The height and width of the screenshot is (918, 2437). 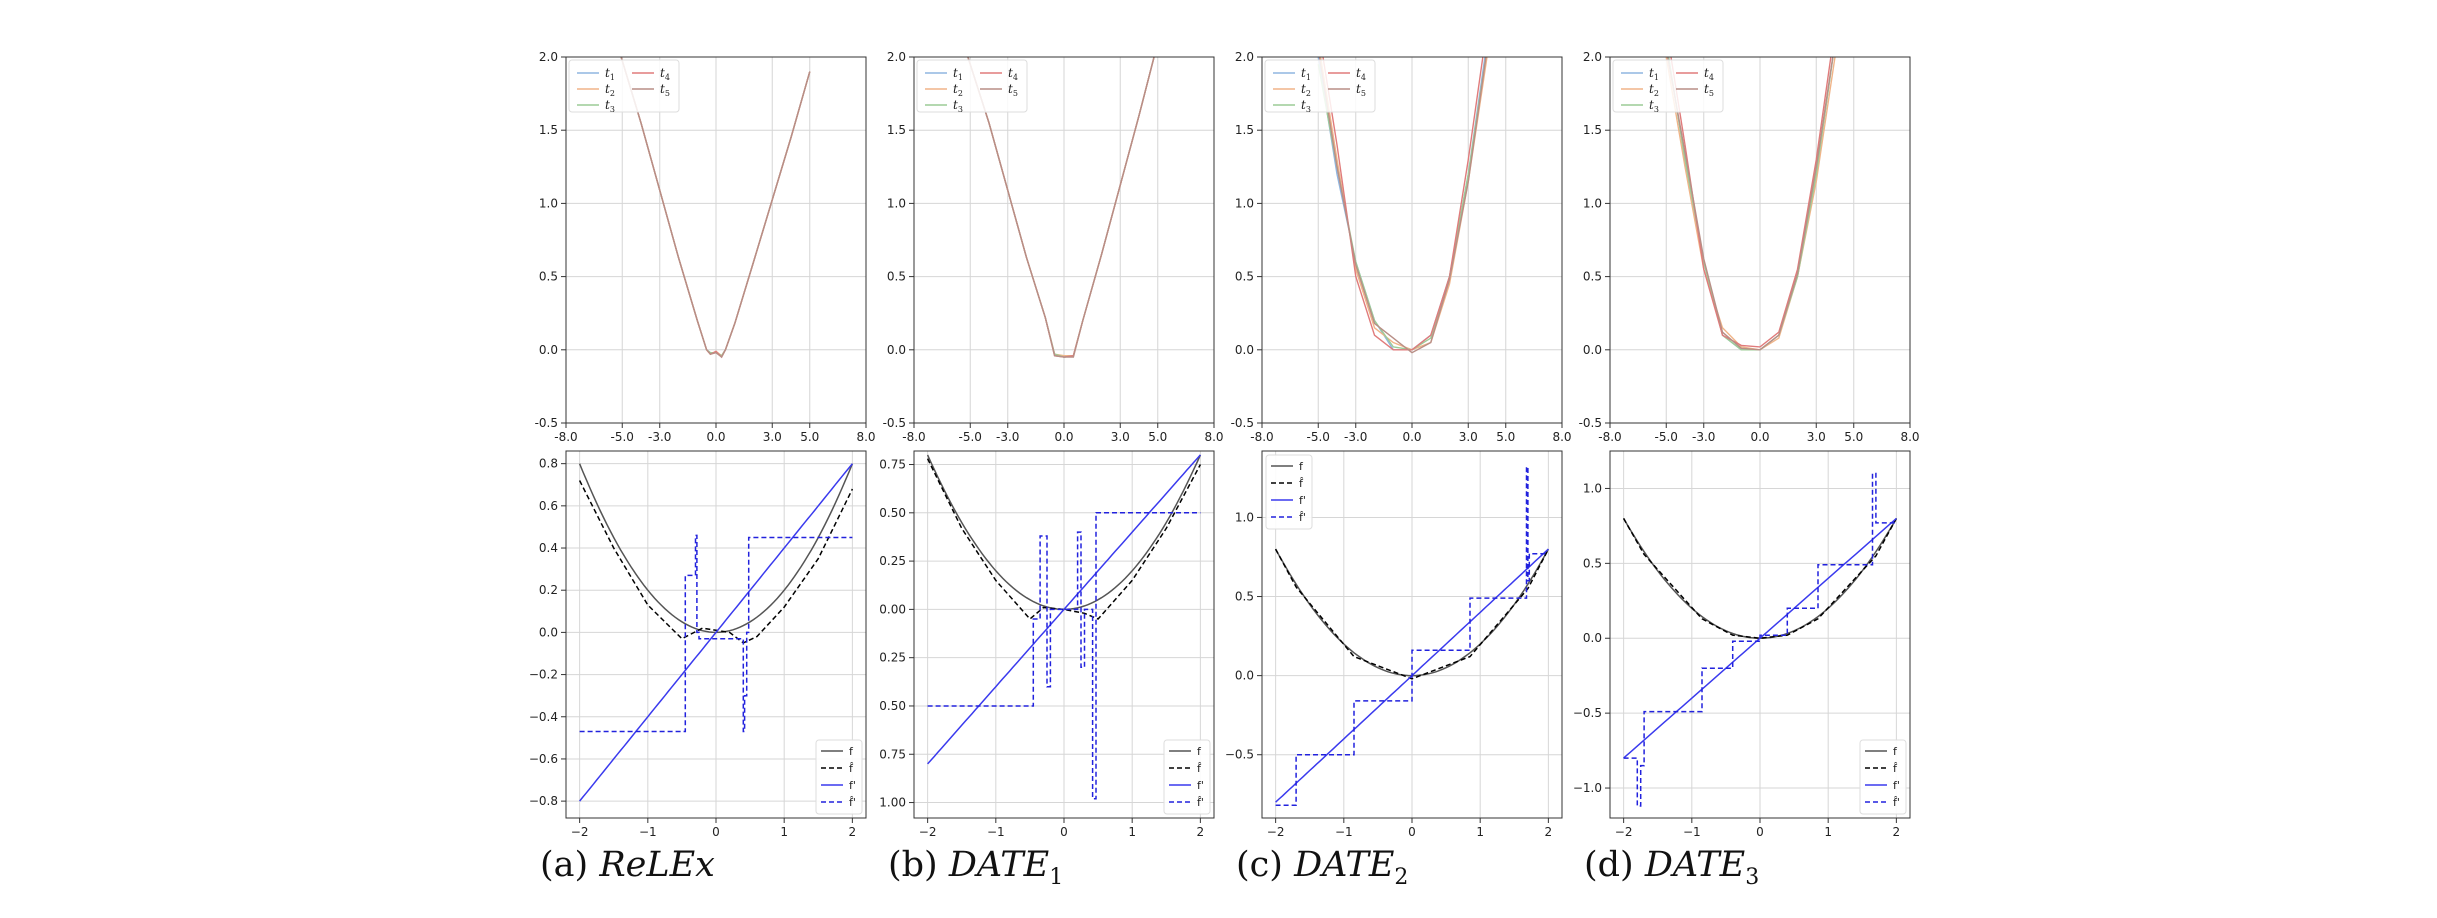 What do you see at coordinates (543, 675) in the screenshot?
I see `y-tick-label: −0.2` at bounding box center [543, 675].